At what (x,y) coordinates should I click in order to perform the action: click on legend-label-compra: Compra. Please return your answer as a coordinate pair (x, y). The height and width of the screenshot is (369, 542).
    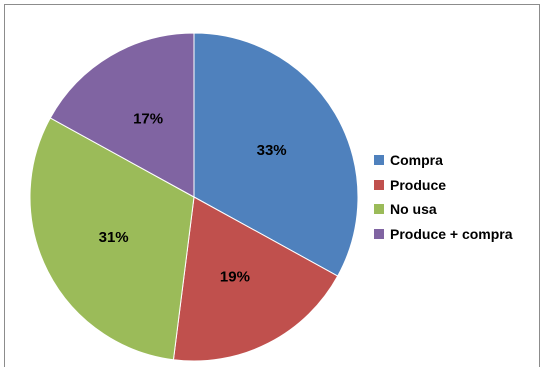
    Looking at the image, I should click on (416, 160).